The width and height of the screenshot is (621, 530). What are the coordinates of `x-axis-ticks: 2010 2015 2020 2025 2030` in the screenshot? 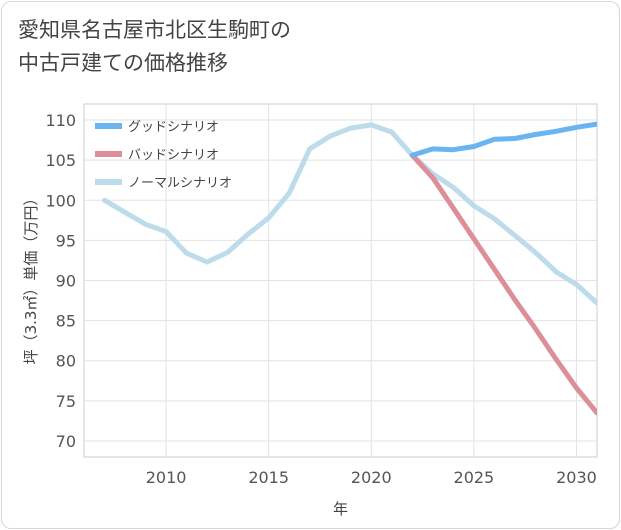 It's located at (371, 477).